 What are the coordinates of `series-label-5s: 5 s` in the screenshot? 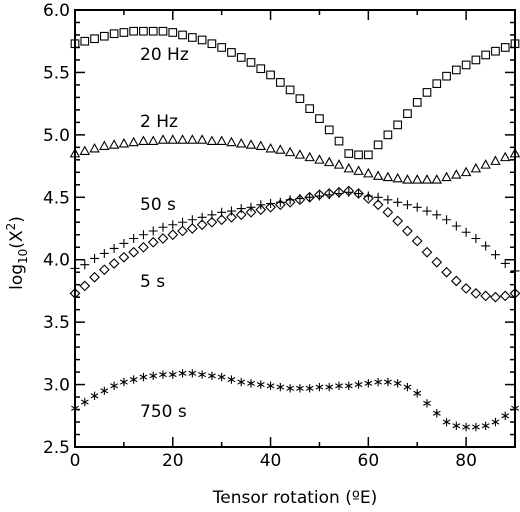 It's located at (152, 282).